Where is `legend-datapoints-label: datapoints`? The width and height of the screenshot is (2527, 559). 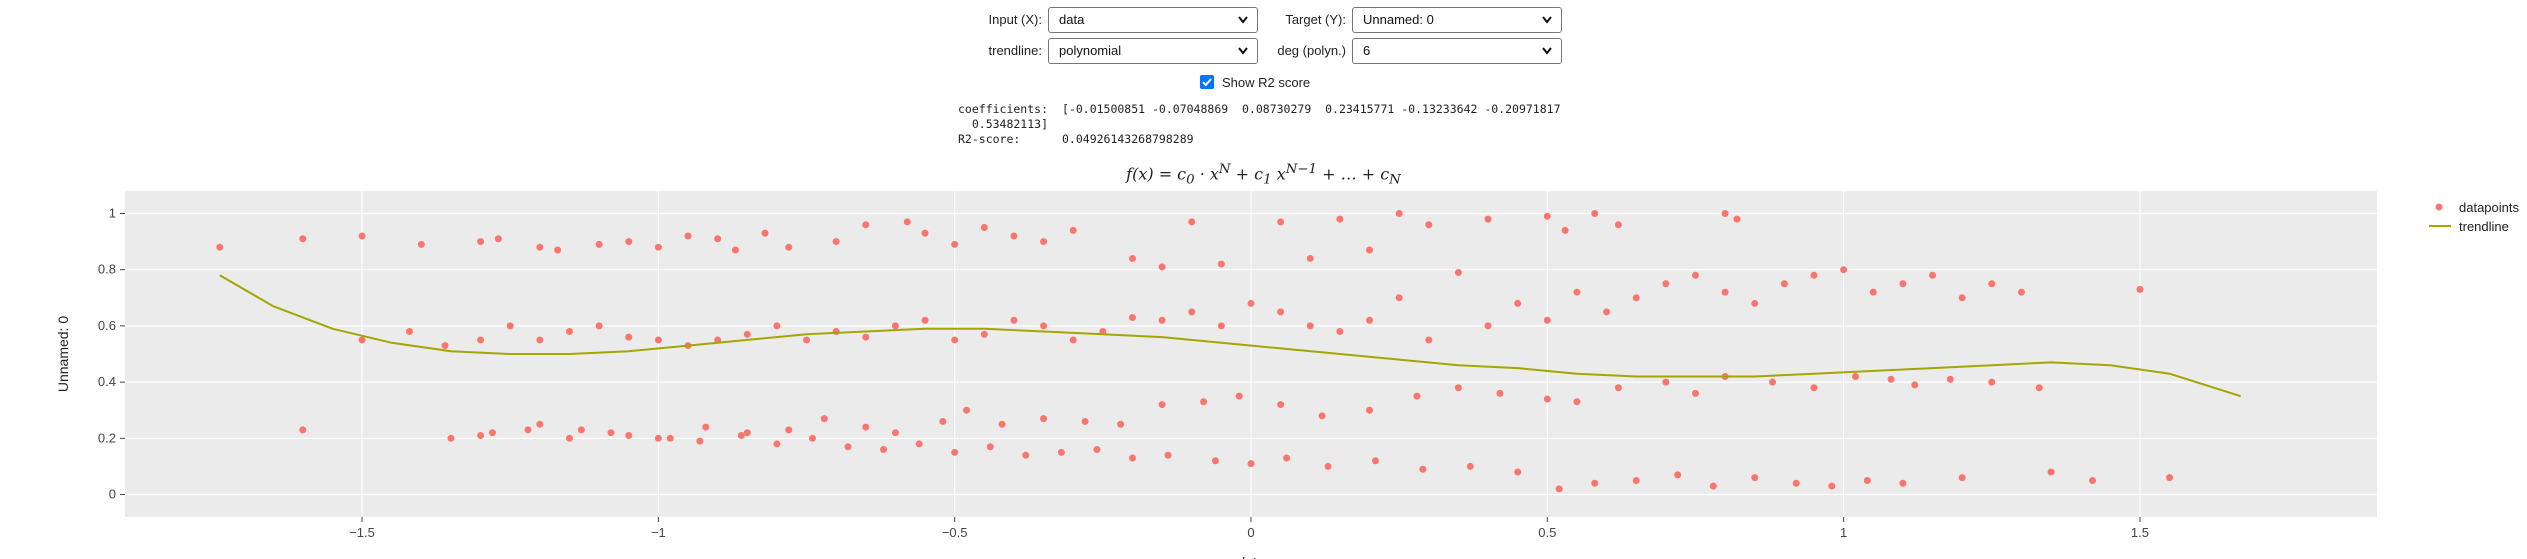 legend-datapoints-label: datapoints is located at coordinates (2489, 207).